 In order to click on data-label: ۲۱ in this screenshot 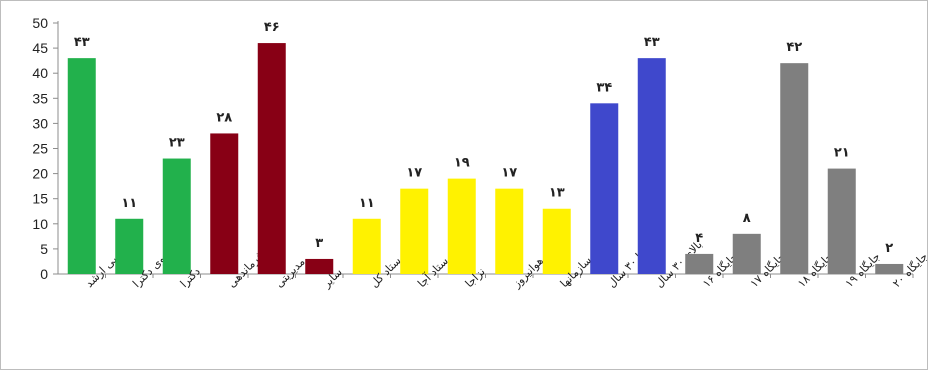, I will do `click(842, 153)`.